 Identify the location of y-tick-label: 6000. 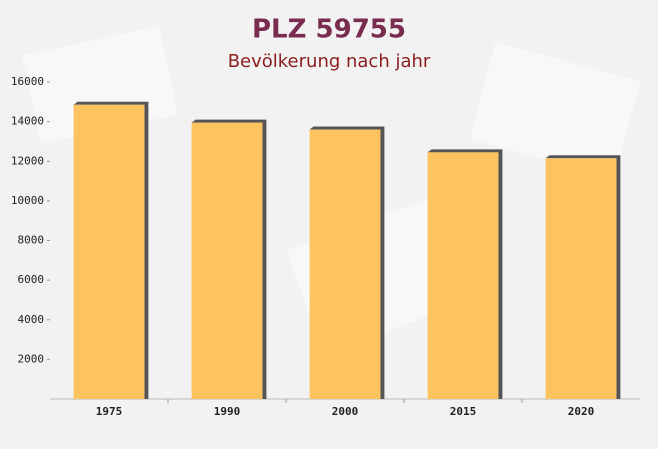
(31, 279).